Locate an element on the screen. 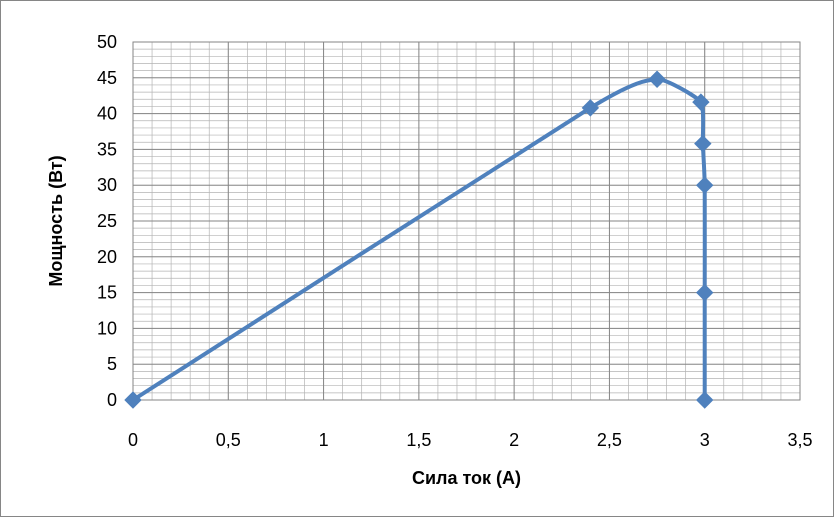 The image size is (834, 517). x-tick-label: 3 is located at coordinates (705, 440).